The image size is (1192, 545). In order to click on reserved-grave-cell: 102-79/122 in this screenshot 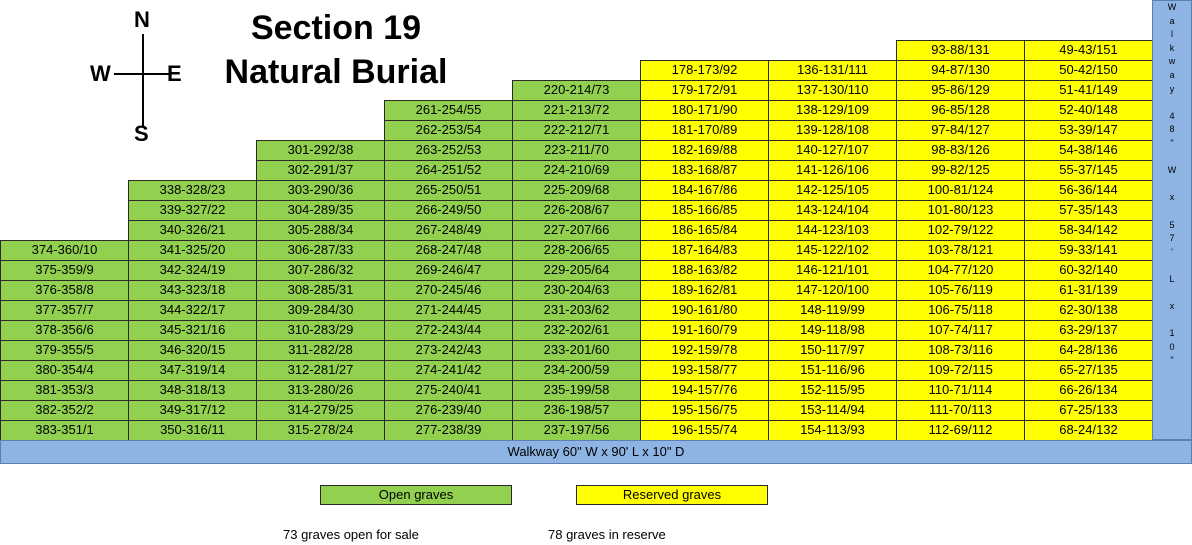, I will do `click(960, 230)`.